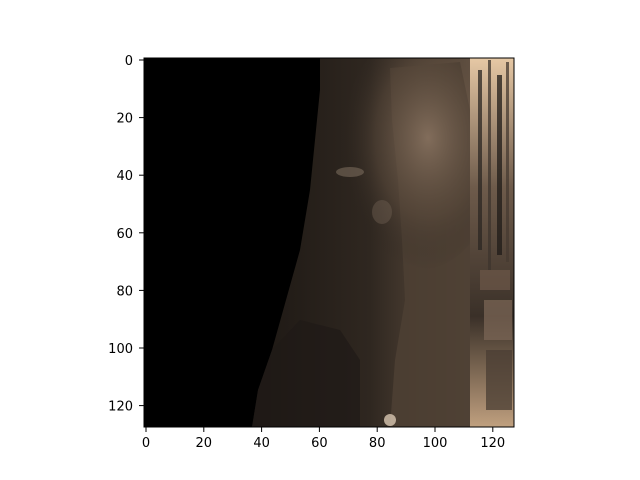  Describe the element at coordinates (420, 164) in the screenshot. I see `subject-highlight` at that location.